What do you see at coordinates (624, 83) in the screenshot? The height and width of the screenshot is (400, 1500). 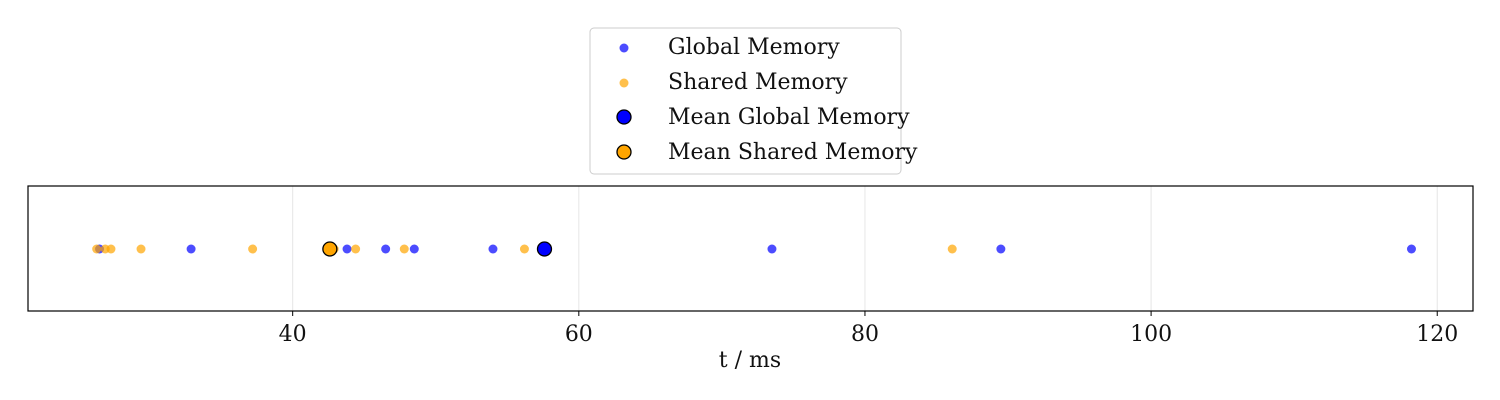 I see `legend-marker-shared-memory` at bounding box center [624, 83].